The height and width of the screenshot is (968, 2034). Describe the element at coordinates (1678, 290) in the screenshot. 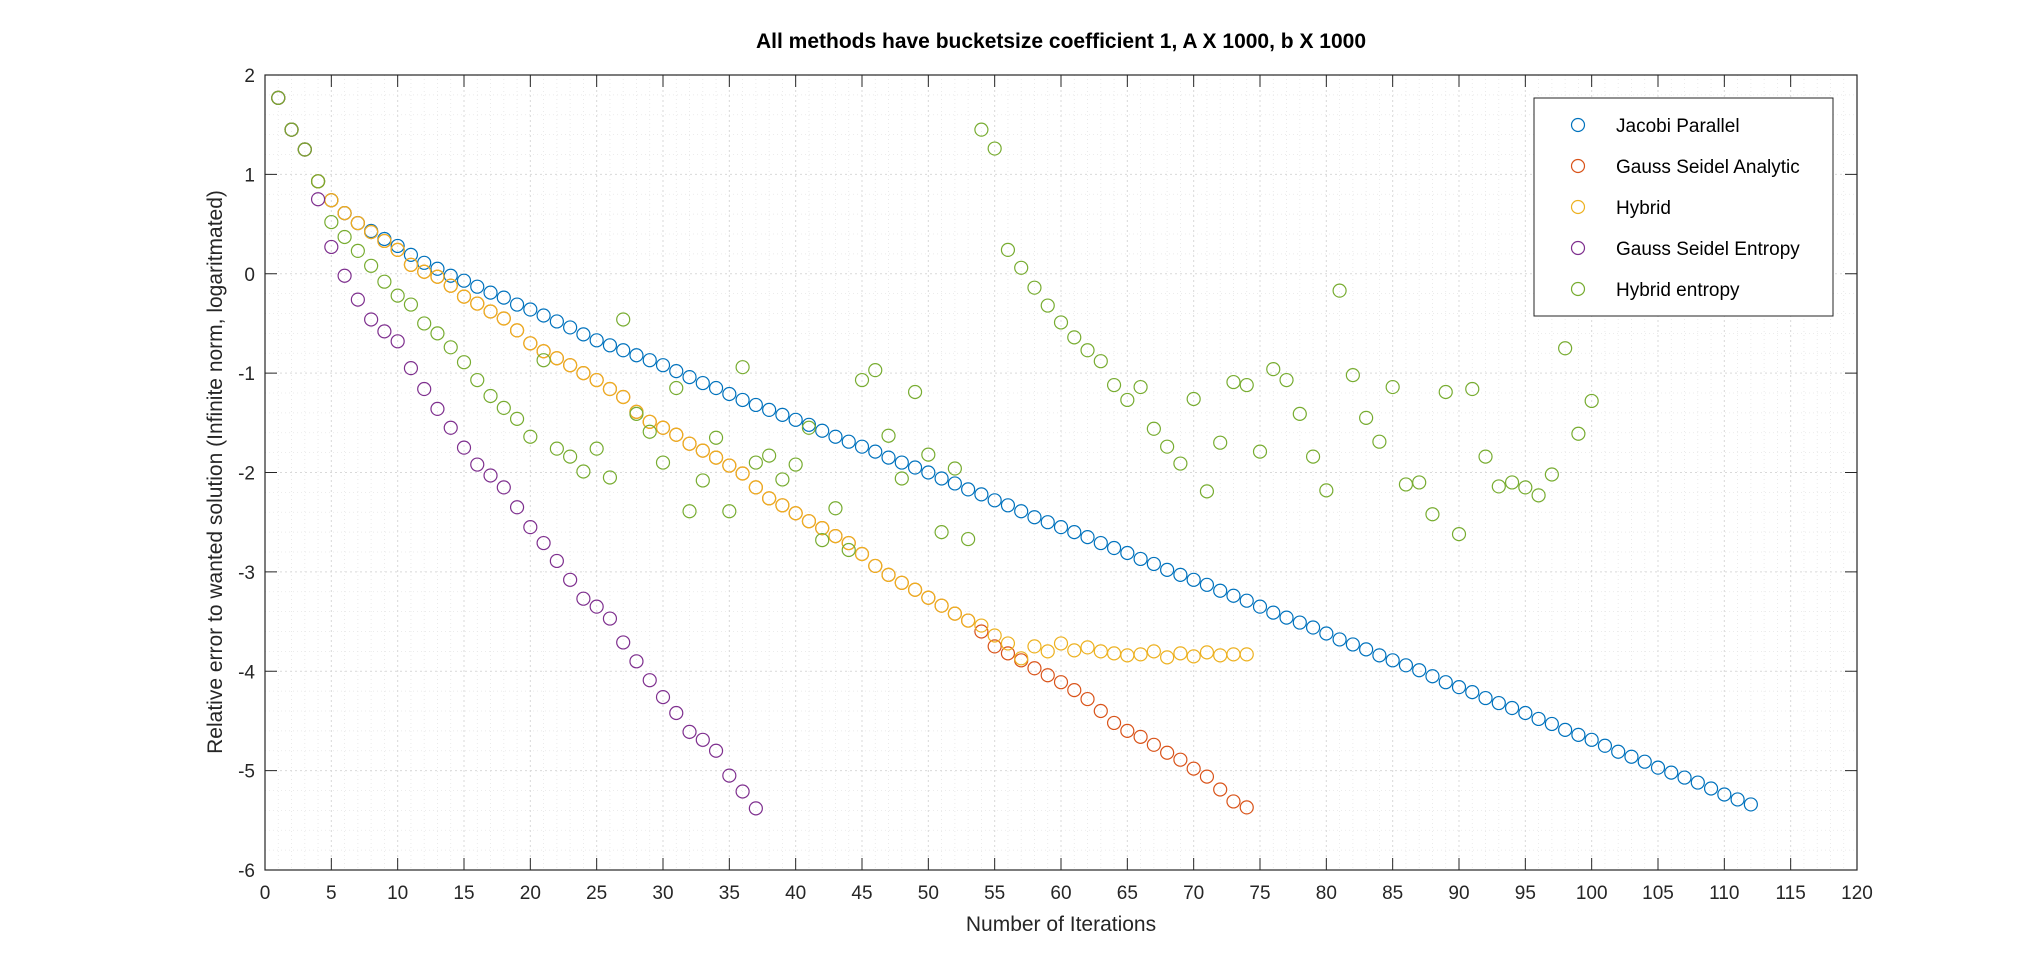

I see `legend-label: Hybrid entropy` at that location.